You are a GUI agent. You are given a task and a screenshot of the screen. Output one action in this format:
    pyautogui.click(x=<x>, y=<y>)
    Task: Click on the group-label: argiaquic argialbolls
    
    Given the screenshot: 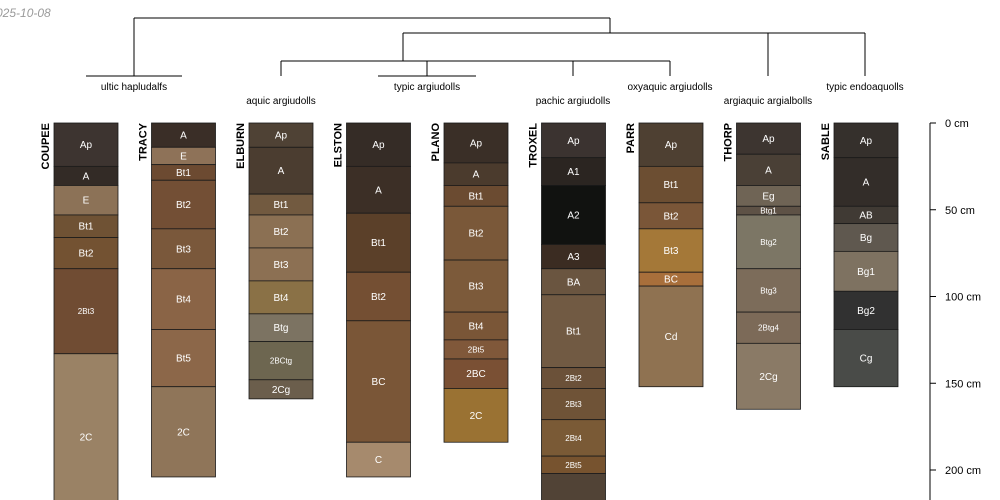 What is the action you would take?
    pyautogui.click(x=768, y=101)
    